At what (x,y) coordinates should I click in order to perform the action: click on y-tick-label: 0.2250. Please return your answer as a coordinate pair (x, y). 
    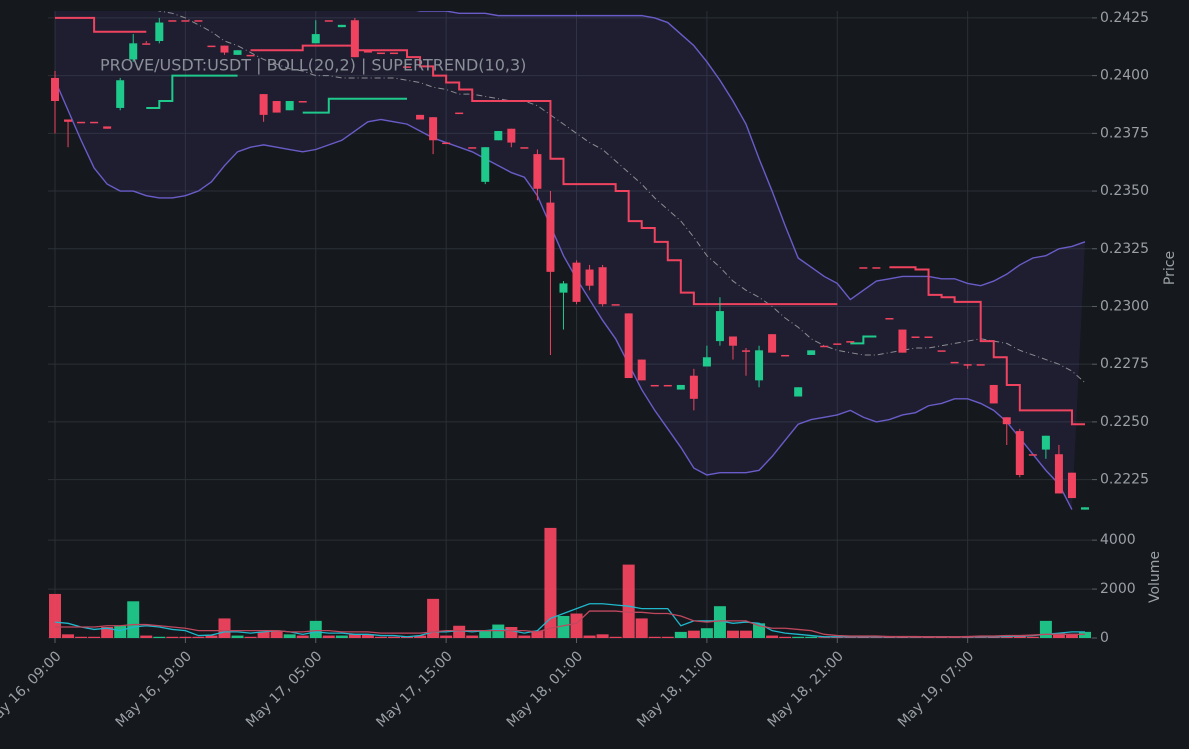
    Looking at the image, I should click on (1124, 422).